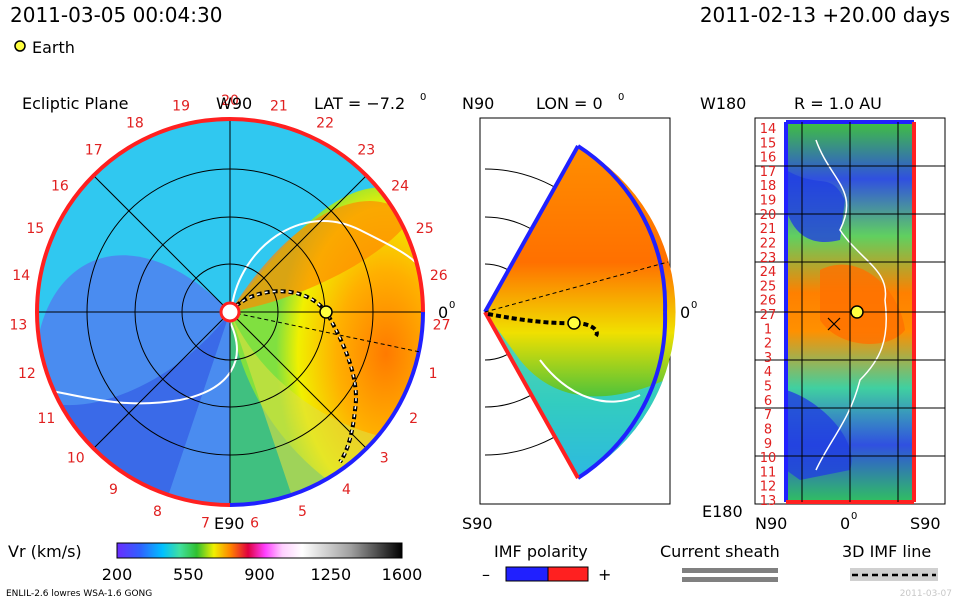 The image size is (960, 600). I want to click on radial-row-label: 20, so click(768, 215).